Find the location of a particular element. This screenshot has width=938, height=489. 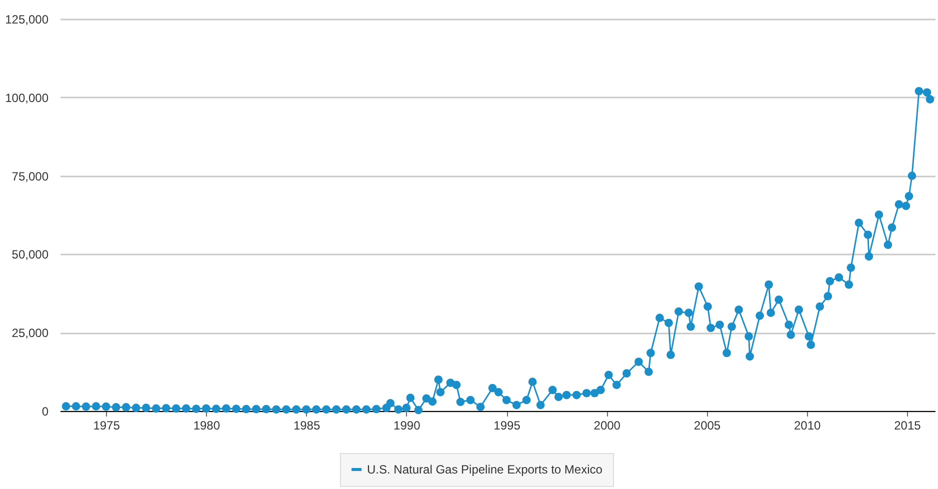

y-tick-label: 50,000 is located at coordinates (30, 255).